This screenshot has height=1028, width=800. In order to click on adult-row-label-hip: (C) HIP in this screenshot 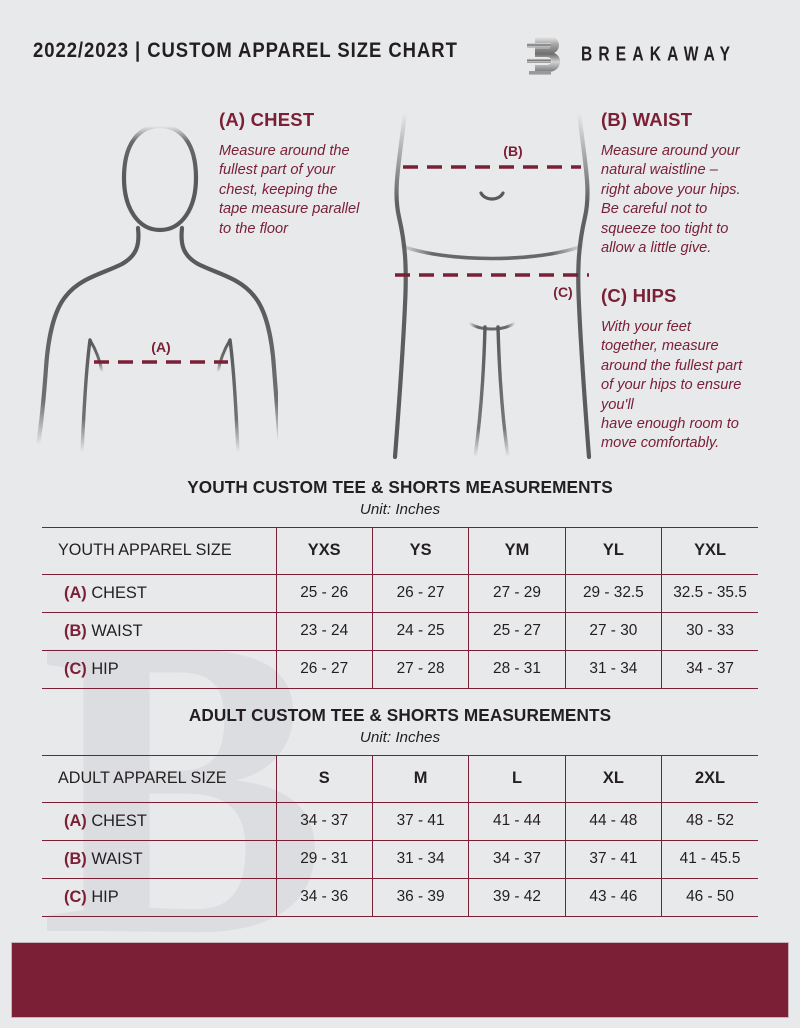, I will do `click(159, 897)`.